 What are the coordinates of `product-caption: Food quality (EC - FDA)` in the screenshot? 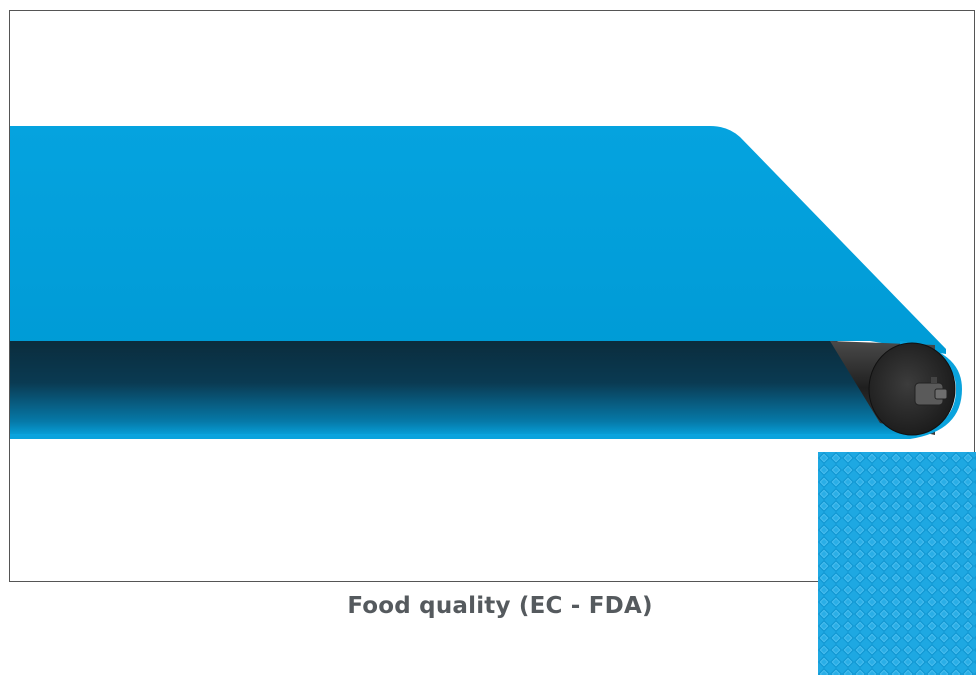 It's located at (500, 606).